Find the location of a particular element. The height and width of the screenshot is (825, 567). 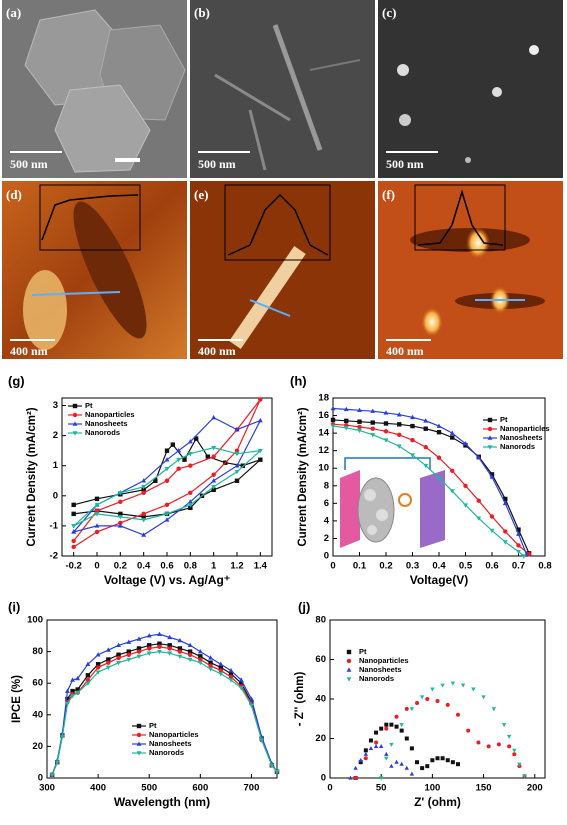

y-tick-label: 14 is located at coordinates (323, 433).